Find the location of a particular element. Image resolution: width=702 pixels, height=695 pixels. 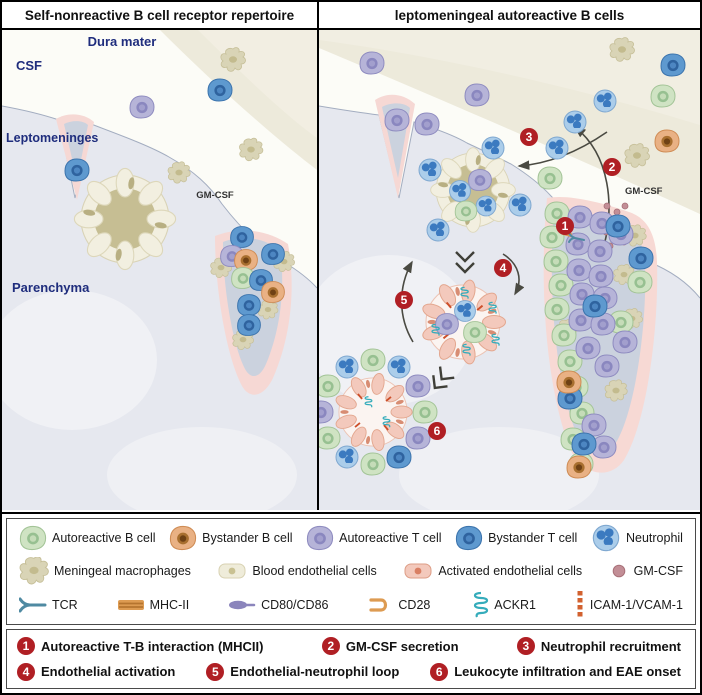

svg-text: 4 is located at coordinates (503, 268).